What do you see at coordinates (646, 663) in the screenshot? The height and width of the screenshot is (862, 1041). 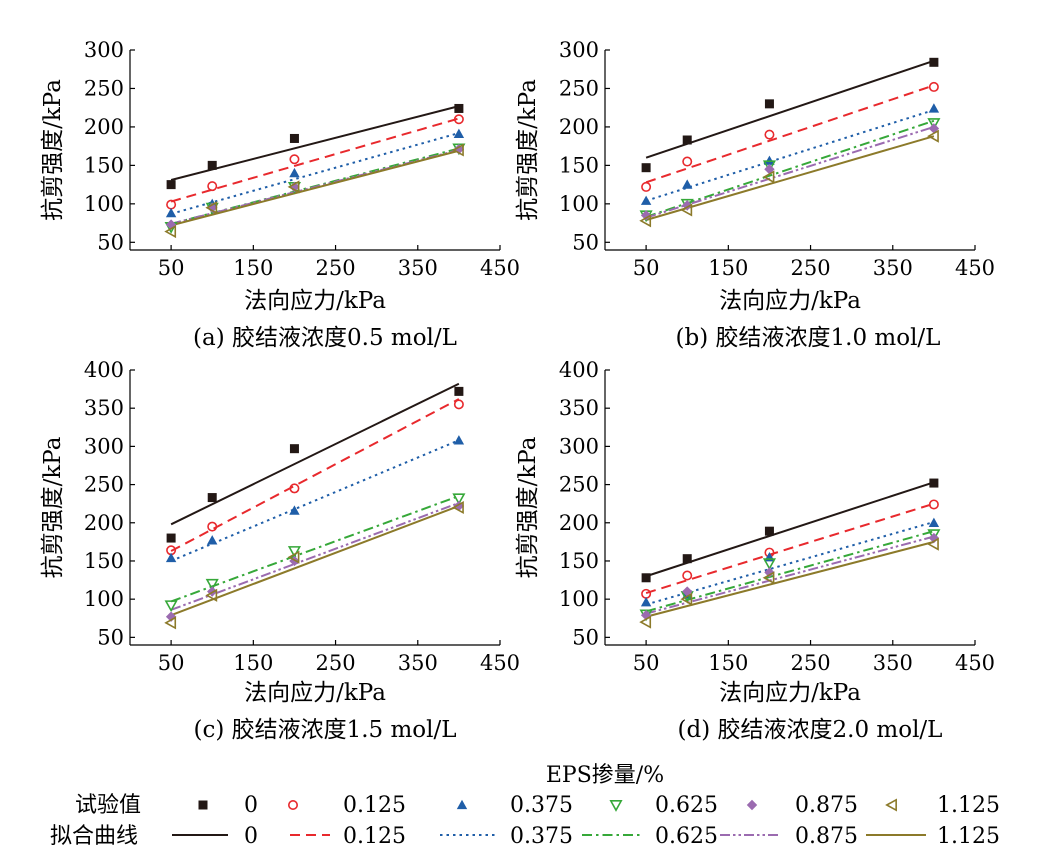 I see `x-tick-label: 50` at bounding box center [646, 663].